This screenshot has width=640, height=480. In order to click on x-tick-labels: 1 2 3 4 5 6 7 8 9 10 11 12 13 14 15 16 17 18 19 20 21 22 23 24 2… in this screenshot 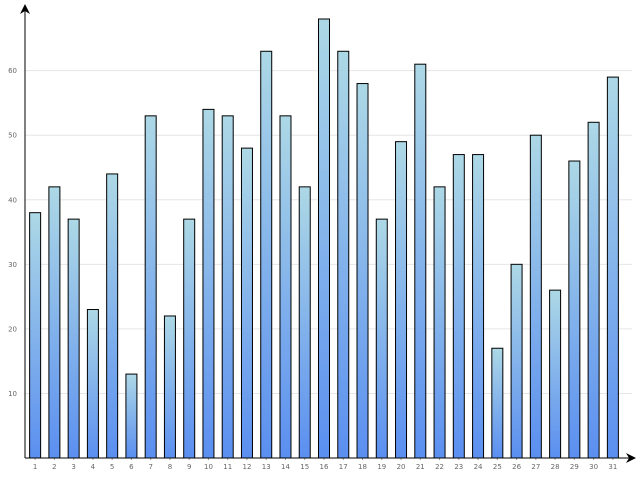, I will do `click(325, 464)`.